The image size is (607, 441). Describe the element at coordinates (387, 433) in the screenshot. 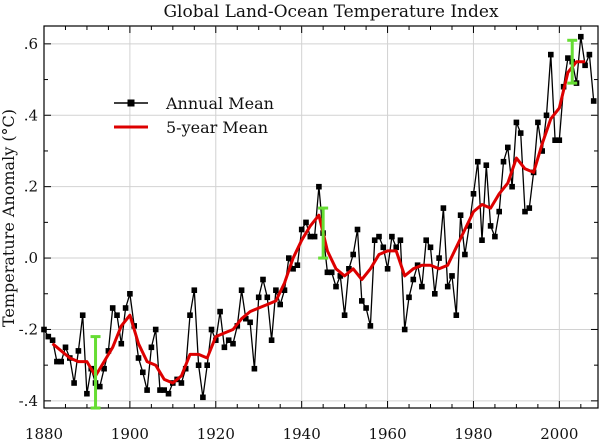

I see `x-tick-label: 1960` at that location.